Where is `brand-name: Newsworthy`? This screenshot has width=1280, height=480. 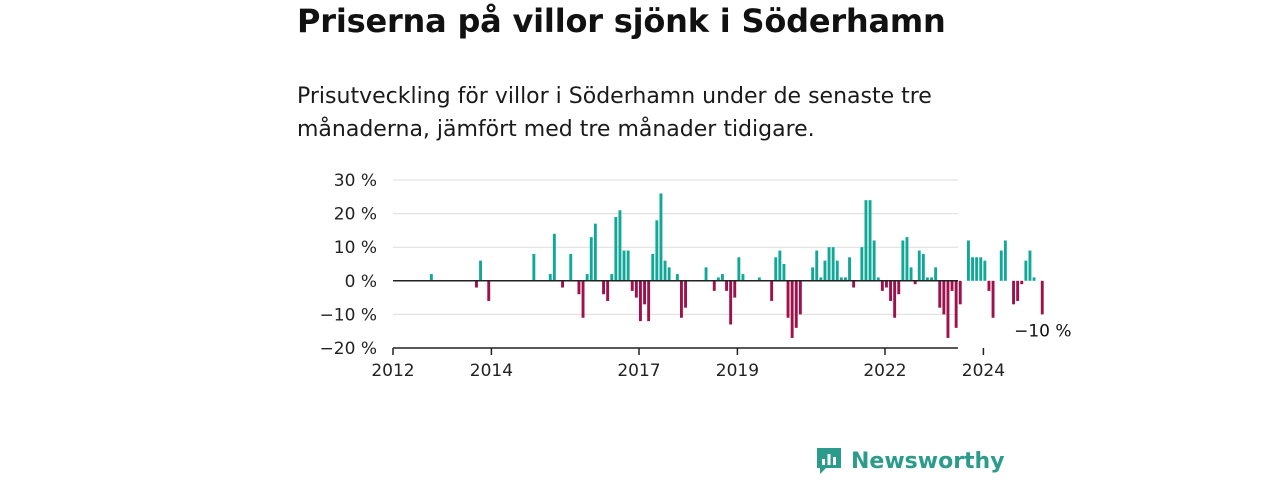
brand-name: Newsworthy is located at coordinates (928, 461).